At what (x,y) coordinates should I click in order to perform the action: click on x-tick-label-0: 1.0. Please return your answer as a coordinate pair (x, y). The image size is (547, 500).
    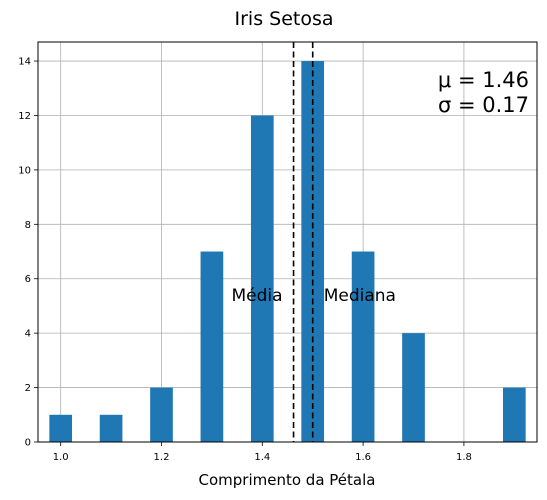
    Looking at the image, I should click on (61, 457).